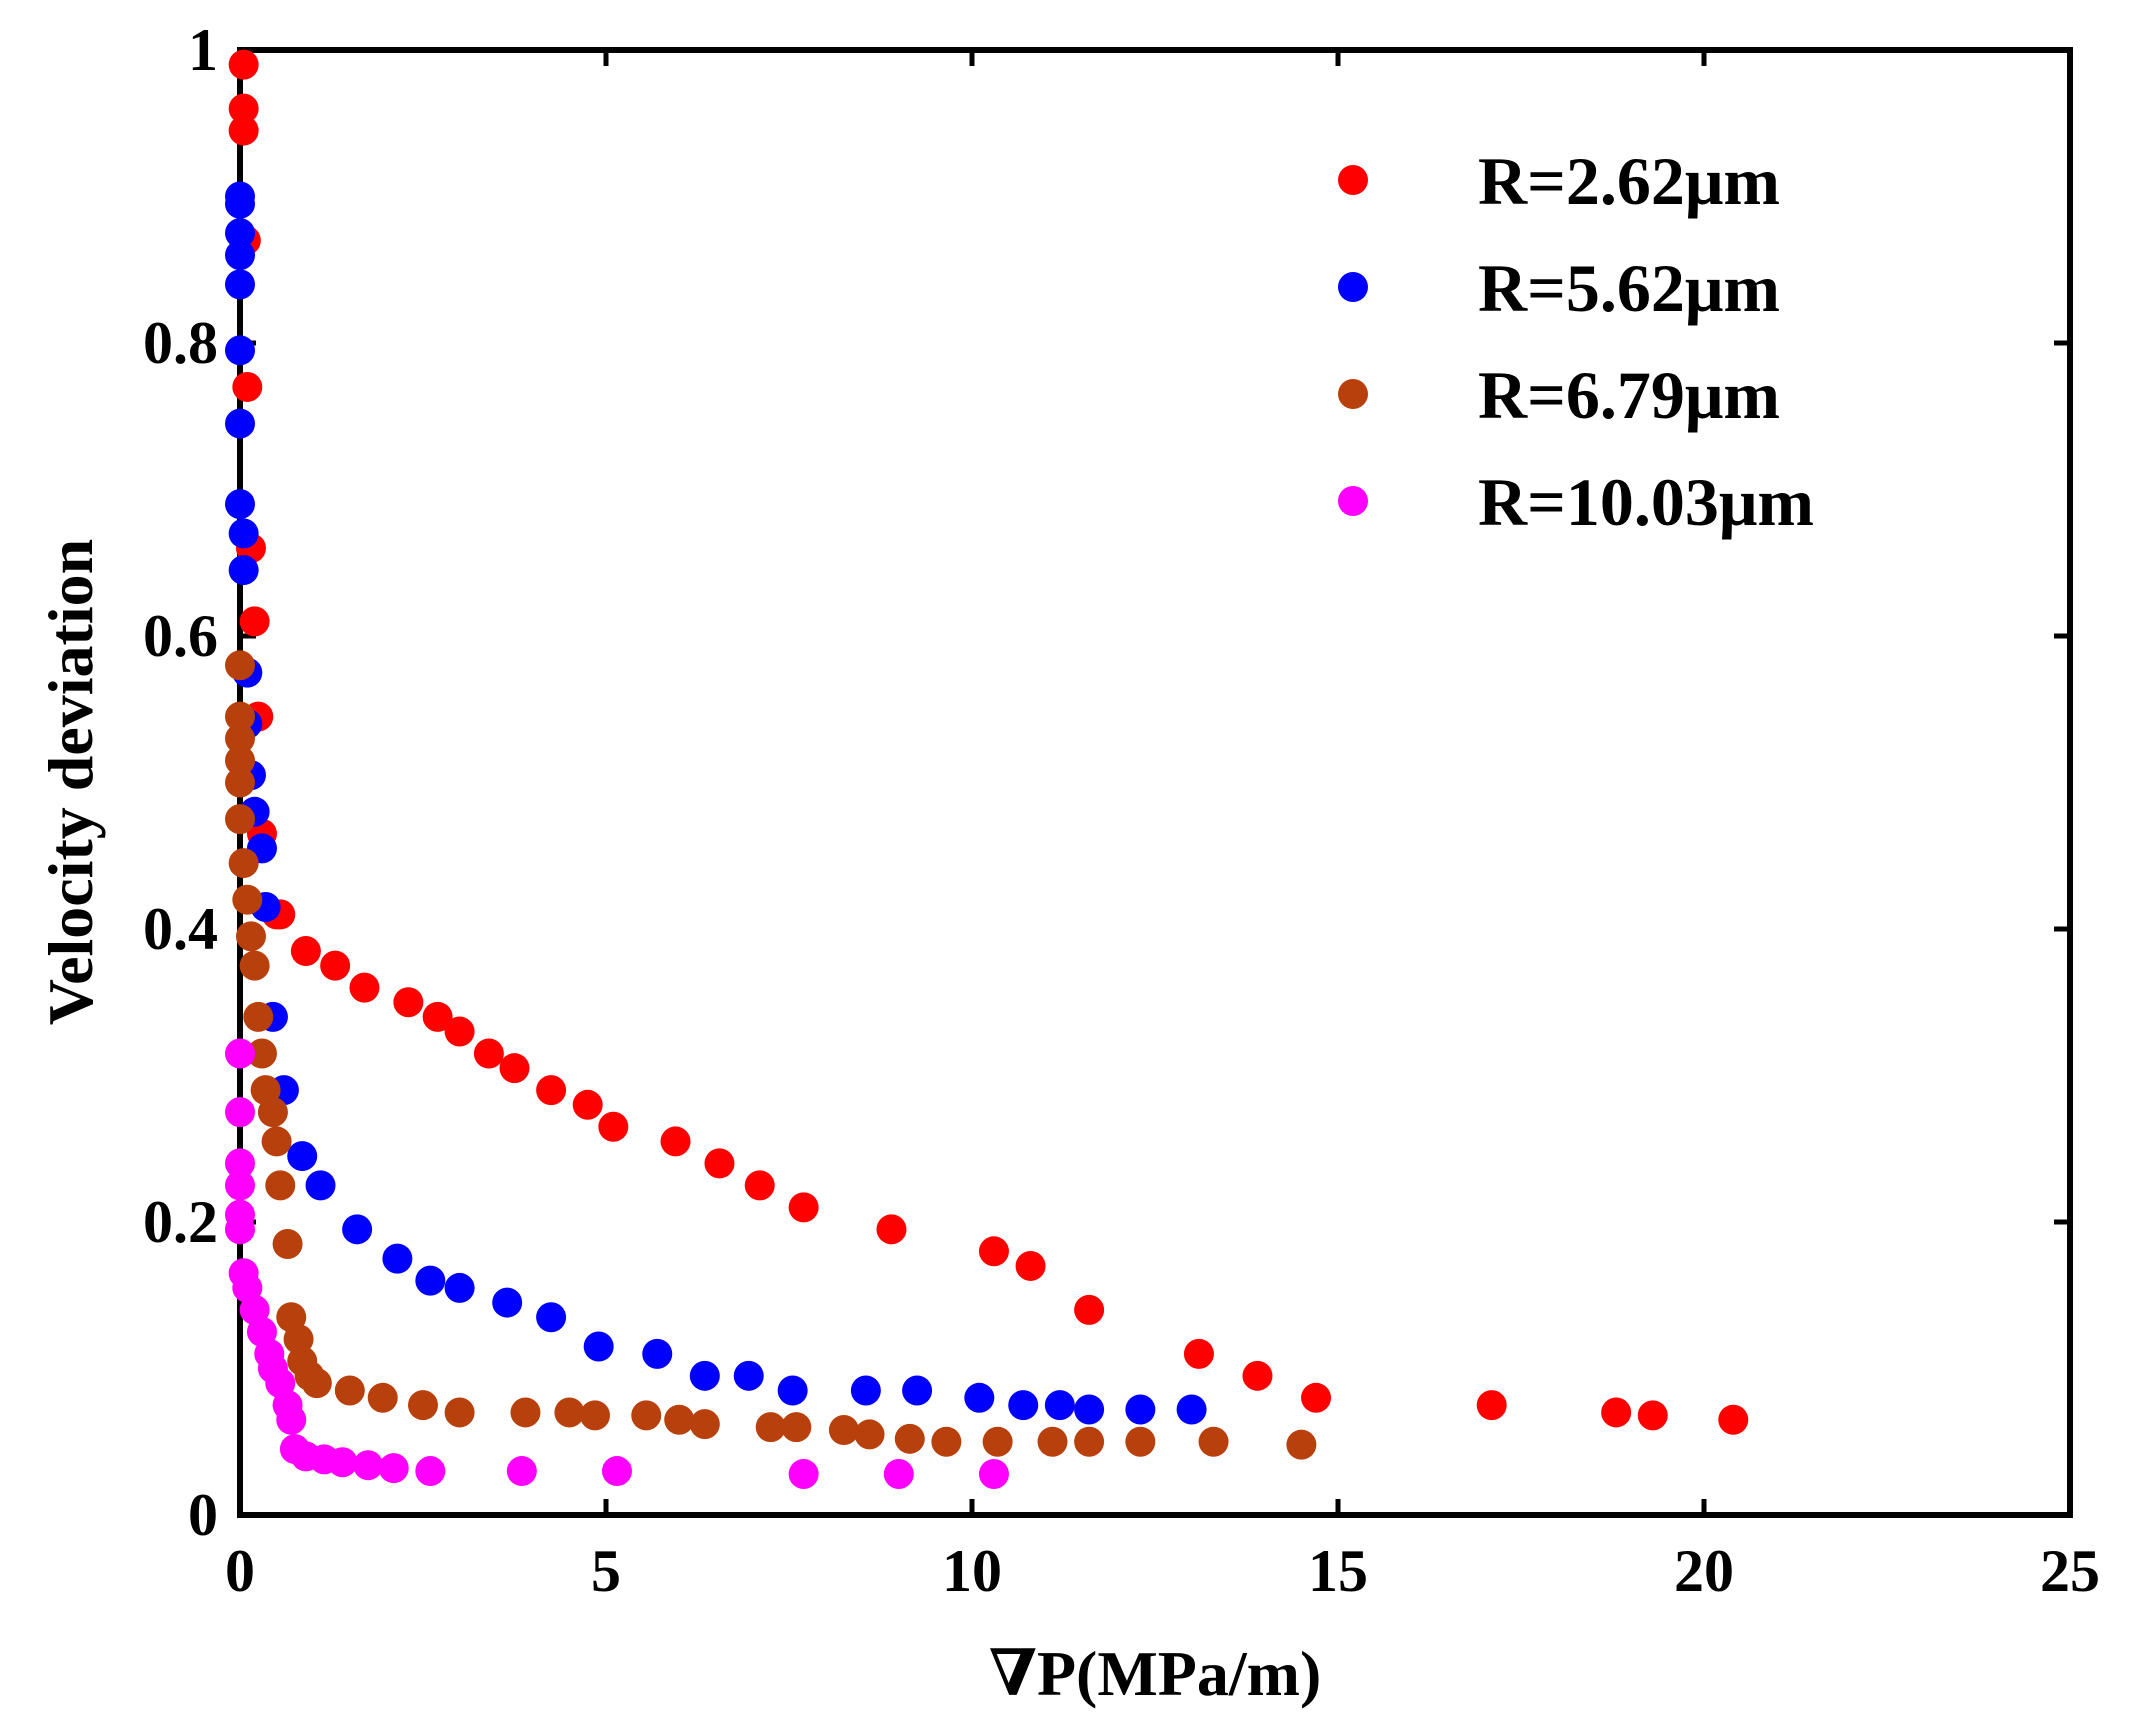 The height and width of the screenshot is (1731, 2131). What do you see at coordinates (1629, 181) in the screenshot?
I see `legend-label: R=2.62μm` at bounding box center [1629, 181].